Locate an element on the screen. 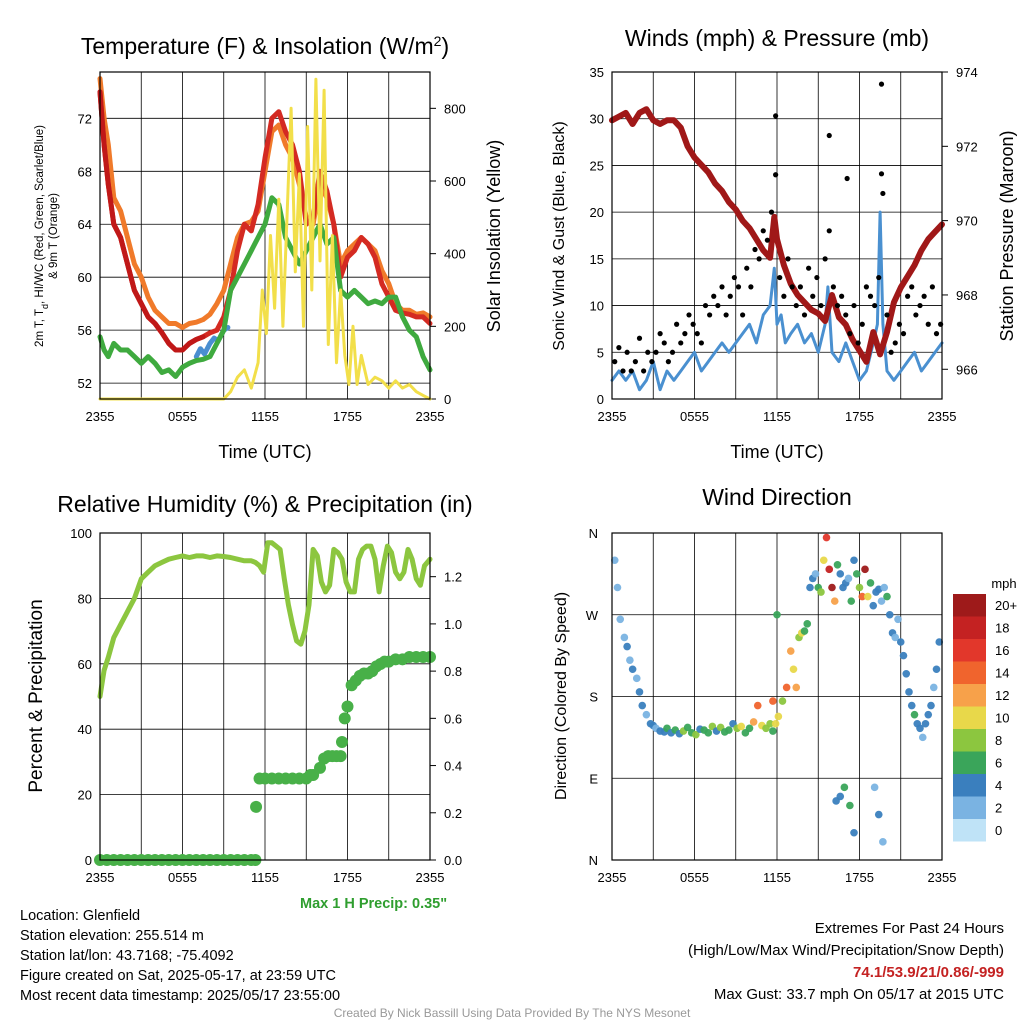  station-location: Location: Glenfield is located at coordinates (80, 916).